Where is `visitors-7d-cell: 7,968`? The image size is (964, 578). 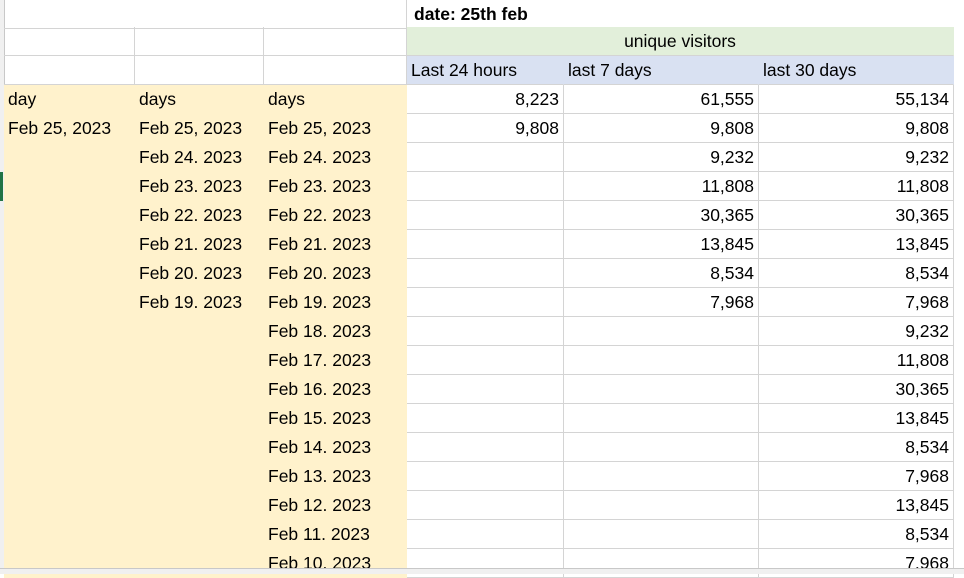
visitors-7d-cell: 7,968 is located at coordinates (661, 302).